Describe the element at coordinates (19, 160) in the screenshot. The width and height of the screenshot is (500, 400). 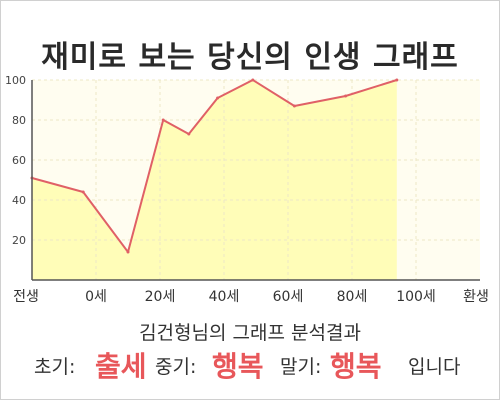
I see `y-tick-label-60: 60` at that location.